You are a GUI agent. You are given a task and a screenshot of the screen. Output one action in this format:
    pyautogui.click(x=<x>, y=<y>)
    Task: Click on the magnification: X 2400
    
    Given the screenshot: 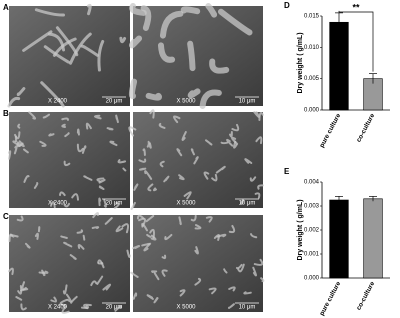 What is the action you would take?
    pyautogui.click(x=58, y=308)
    